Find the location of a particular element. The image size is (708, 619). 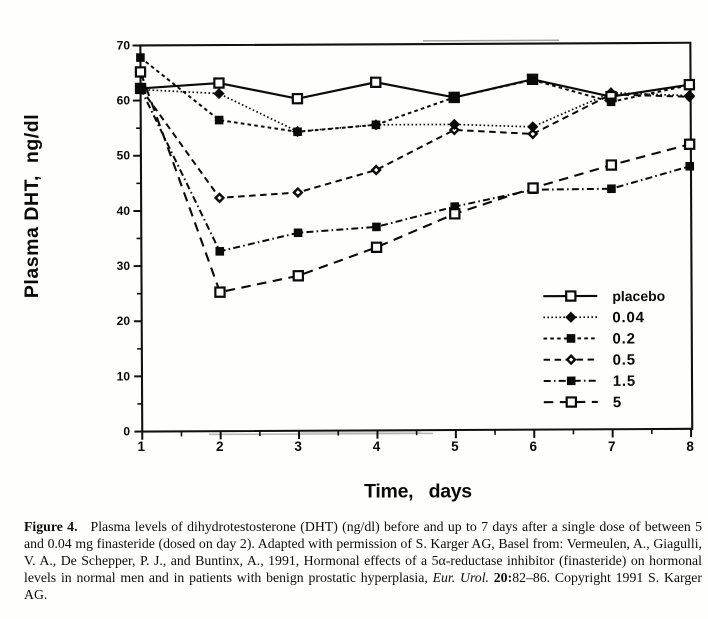

svg-text: 1.5 is located at coordinates (624, 381).